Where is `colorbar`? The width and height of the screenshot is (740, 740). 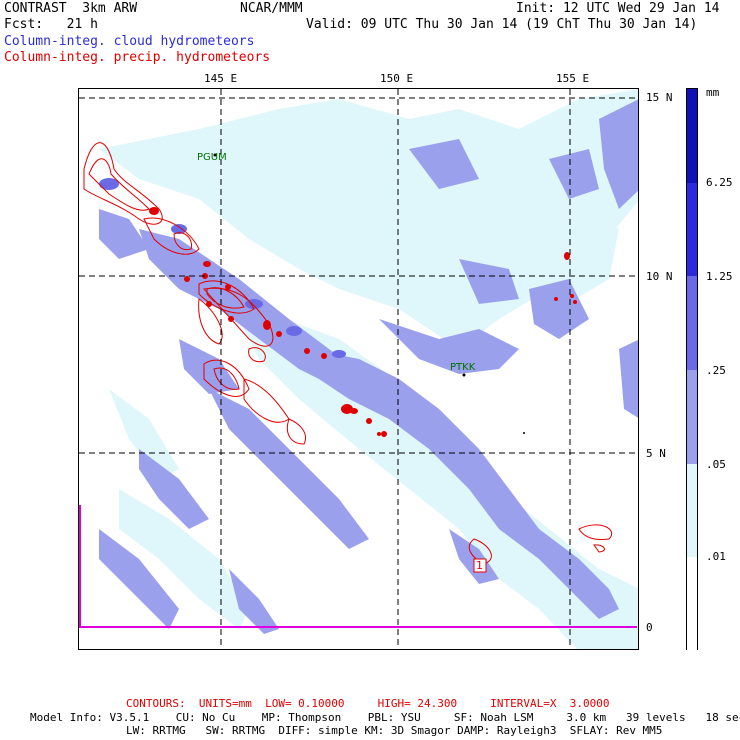
colorbar is located at coordinates (692, 369).